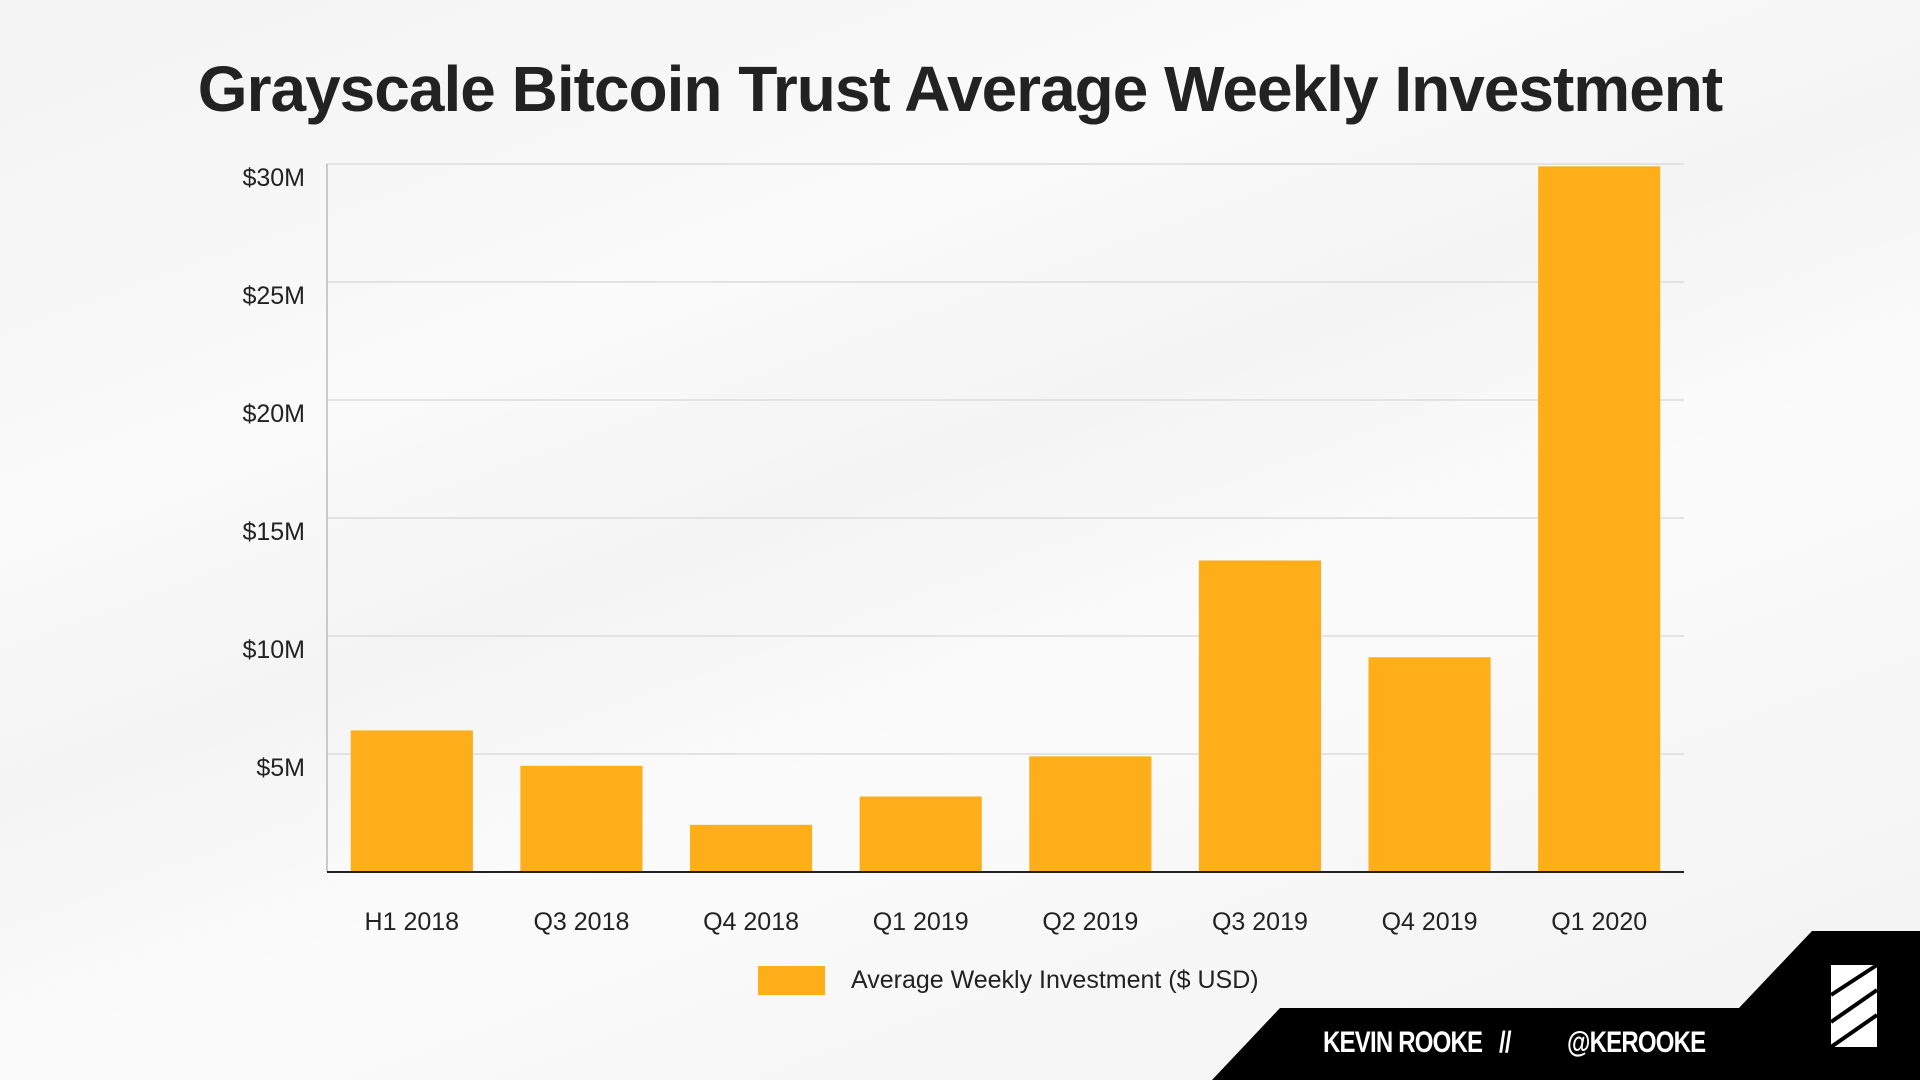  What do you see at coordinates (1430, 922) in the screenshot?
I see `x-tick-label: Q4 2019` at bounding box center [1430, 922].